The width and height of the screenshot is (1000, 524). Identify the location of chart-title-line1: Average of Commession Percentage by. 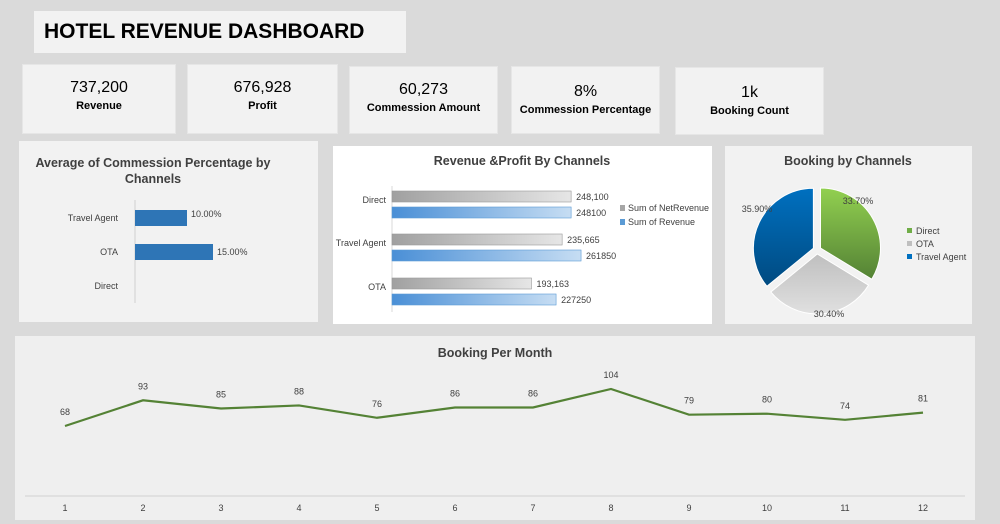
(152, 163).